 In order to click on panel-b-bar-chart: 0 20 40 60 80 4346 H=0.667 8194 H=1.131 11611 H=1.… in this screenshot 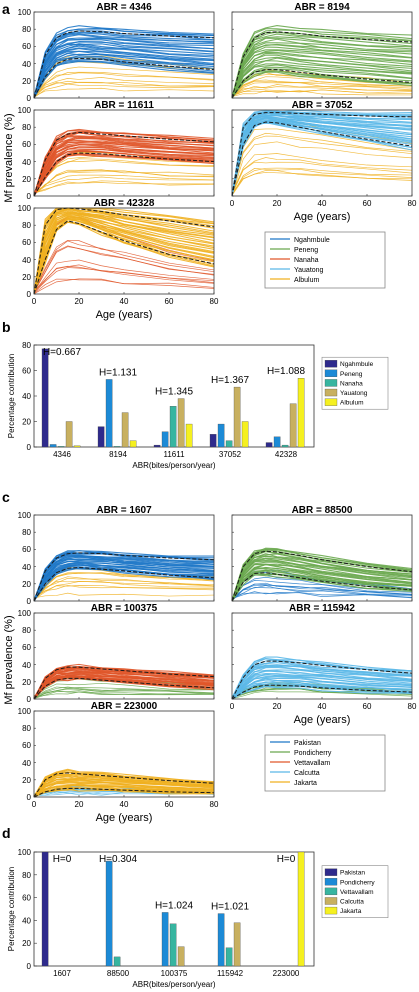, I will do `click(198, 405)`.